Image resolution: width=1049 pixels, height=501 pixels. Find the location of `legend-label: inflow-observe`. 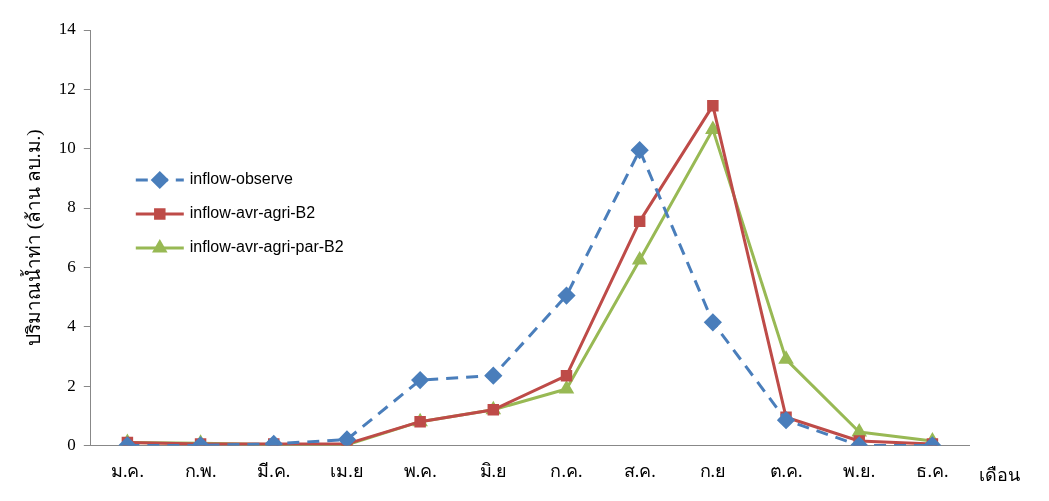

legend-label: inflow-observe is located at coordinates (241, 179).